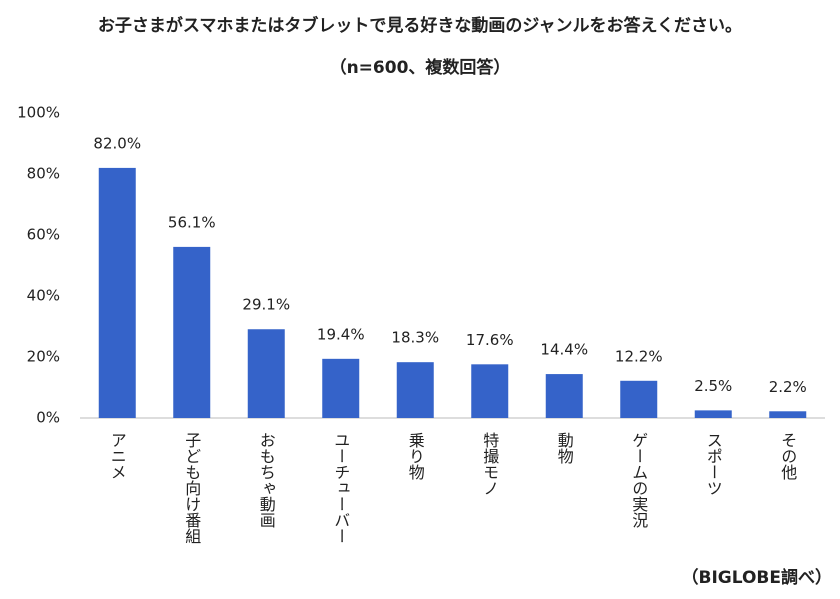 The image size is (840, 599). I want to click on data-label: 56.1%, so click(192, 222).